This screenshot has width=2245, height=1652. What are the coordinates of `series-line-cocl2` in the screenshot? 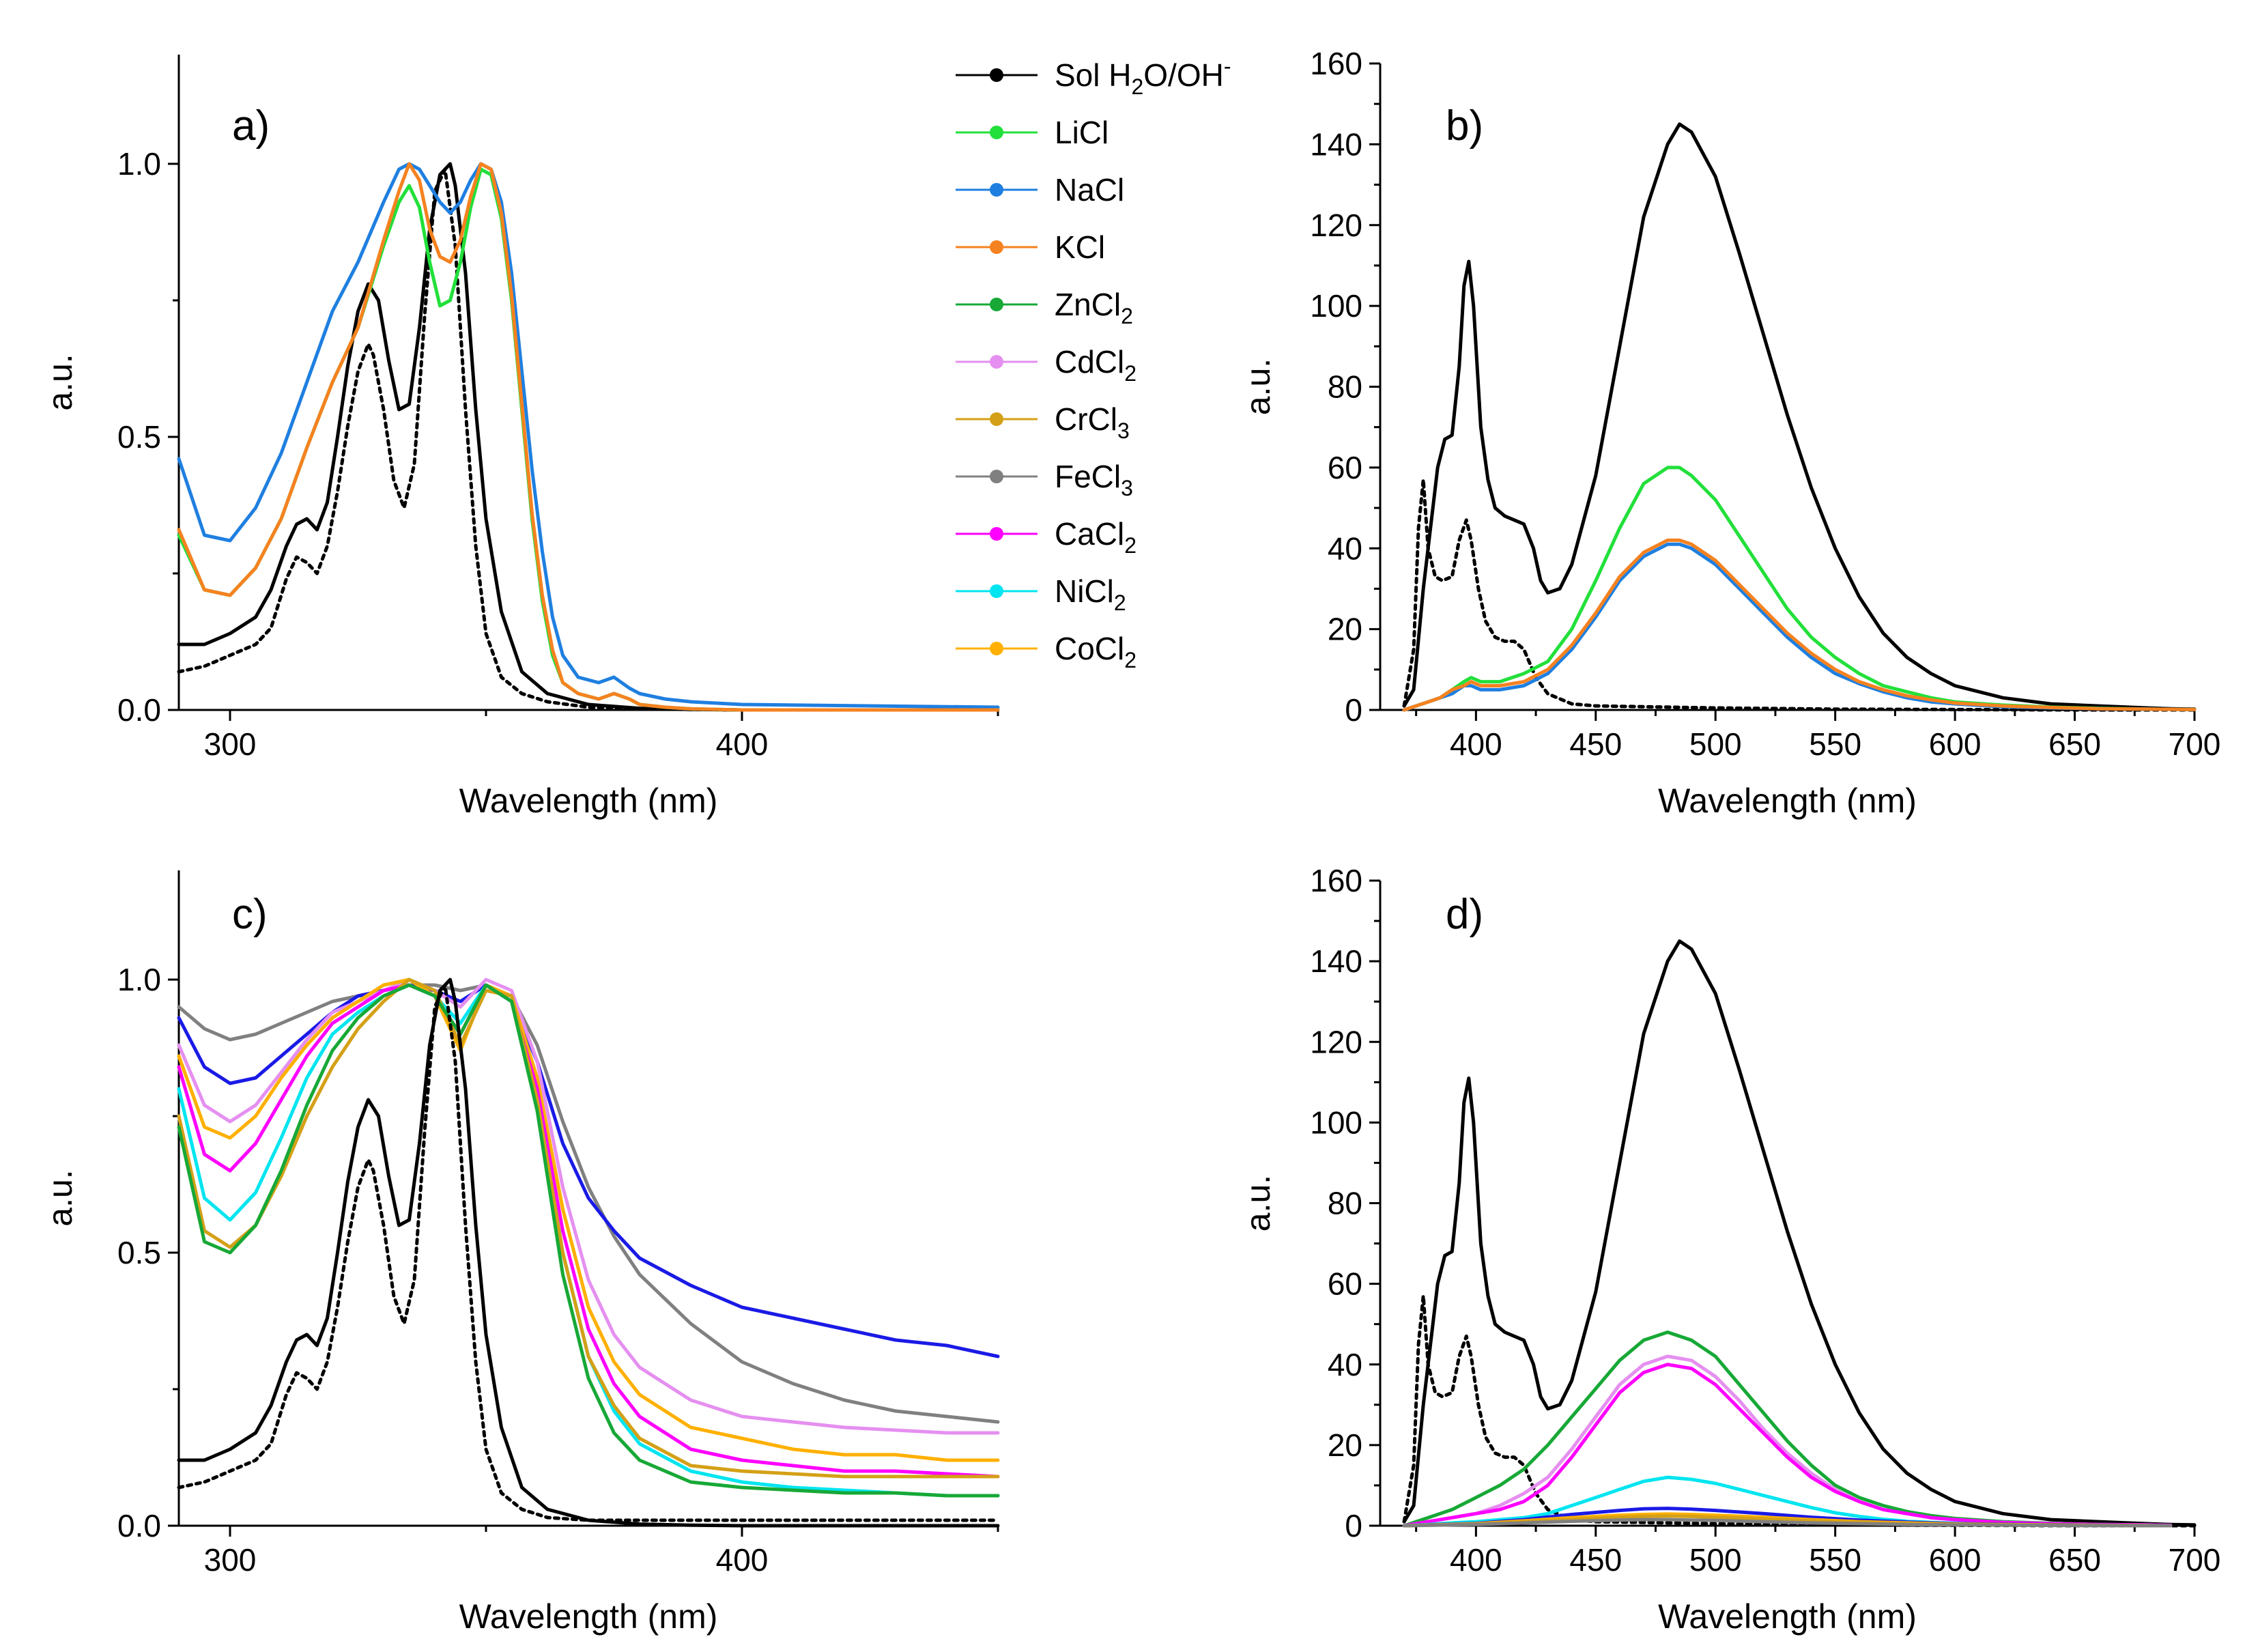 It's located at (588, 1220).